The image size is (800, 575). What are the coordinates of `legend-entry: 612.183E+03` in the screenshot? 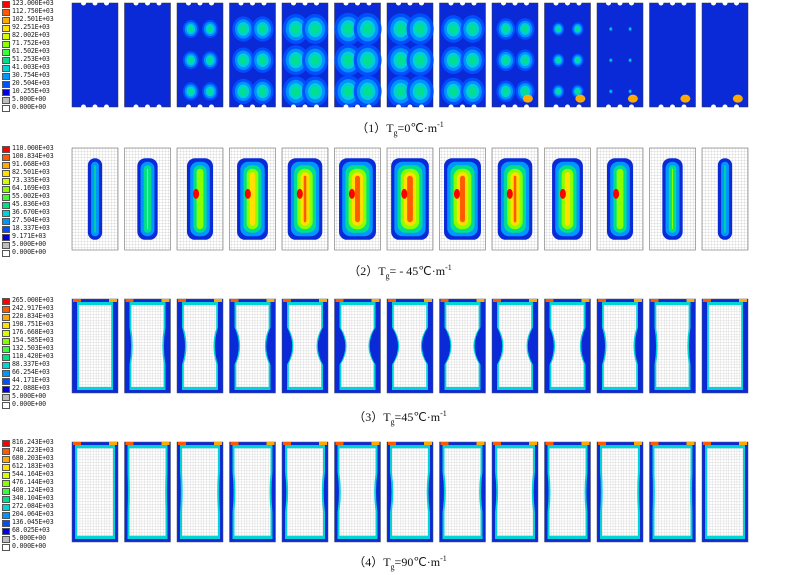 It's located at (37, 466).